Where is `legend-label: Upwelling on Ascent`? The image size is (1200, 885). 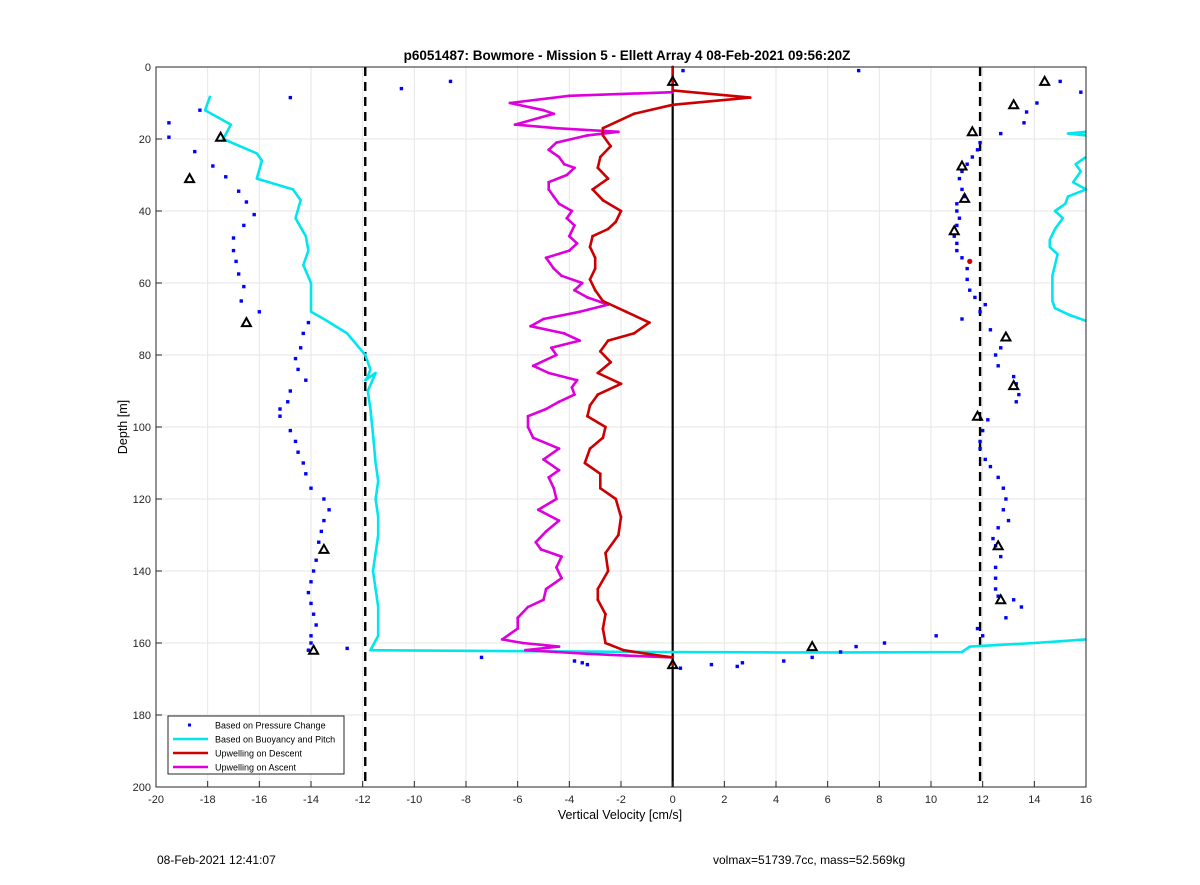 legend-label: Upwelling on Ascent is located at coordinates (256, 768).